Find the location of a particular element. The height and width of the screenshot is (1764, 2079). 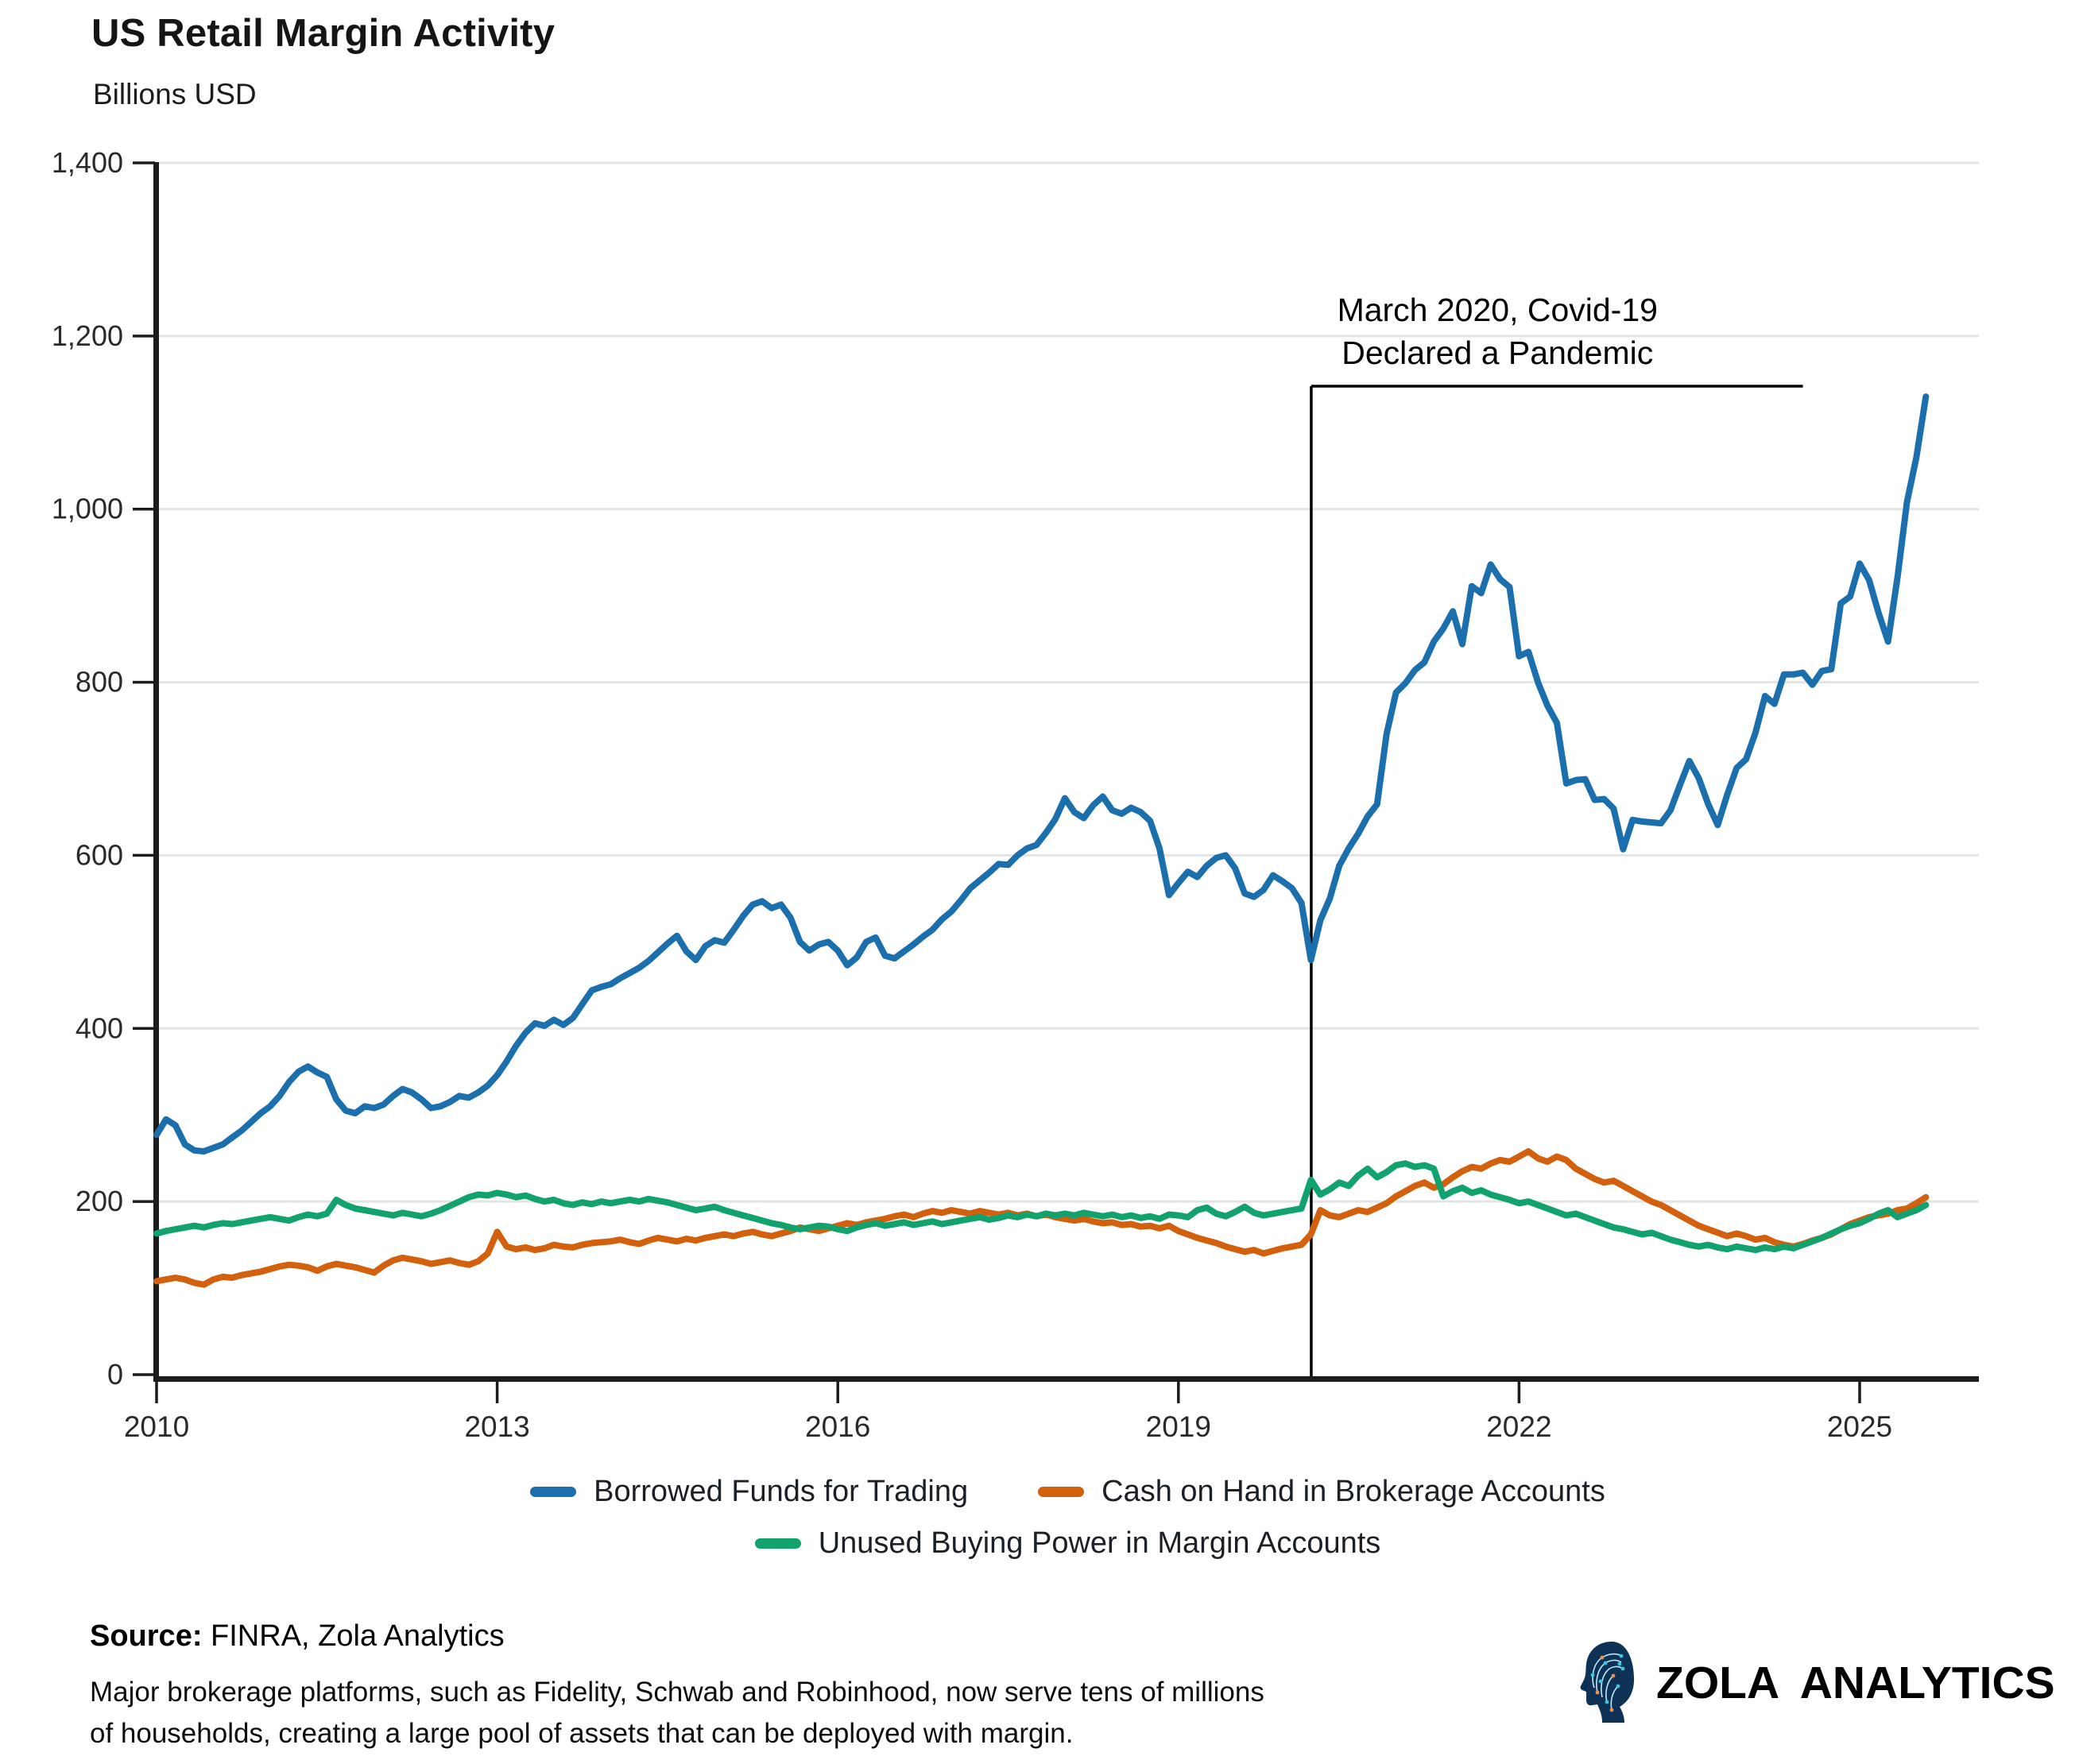

y-tick-label-1000: 1,000 is located at coordinates (87, 509).